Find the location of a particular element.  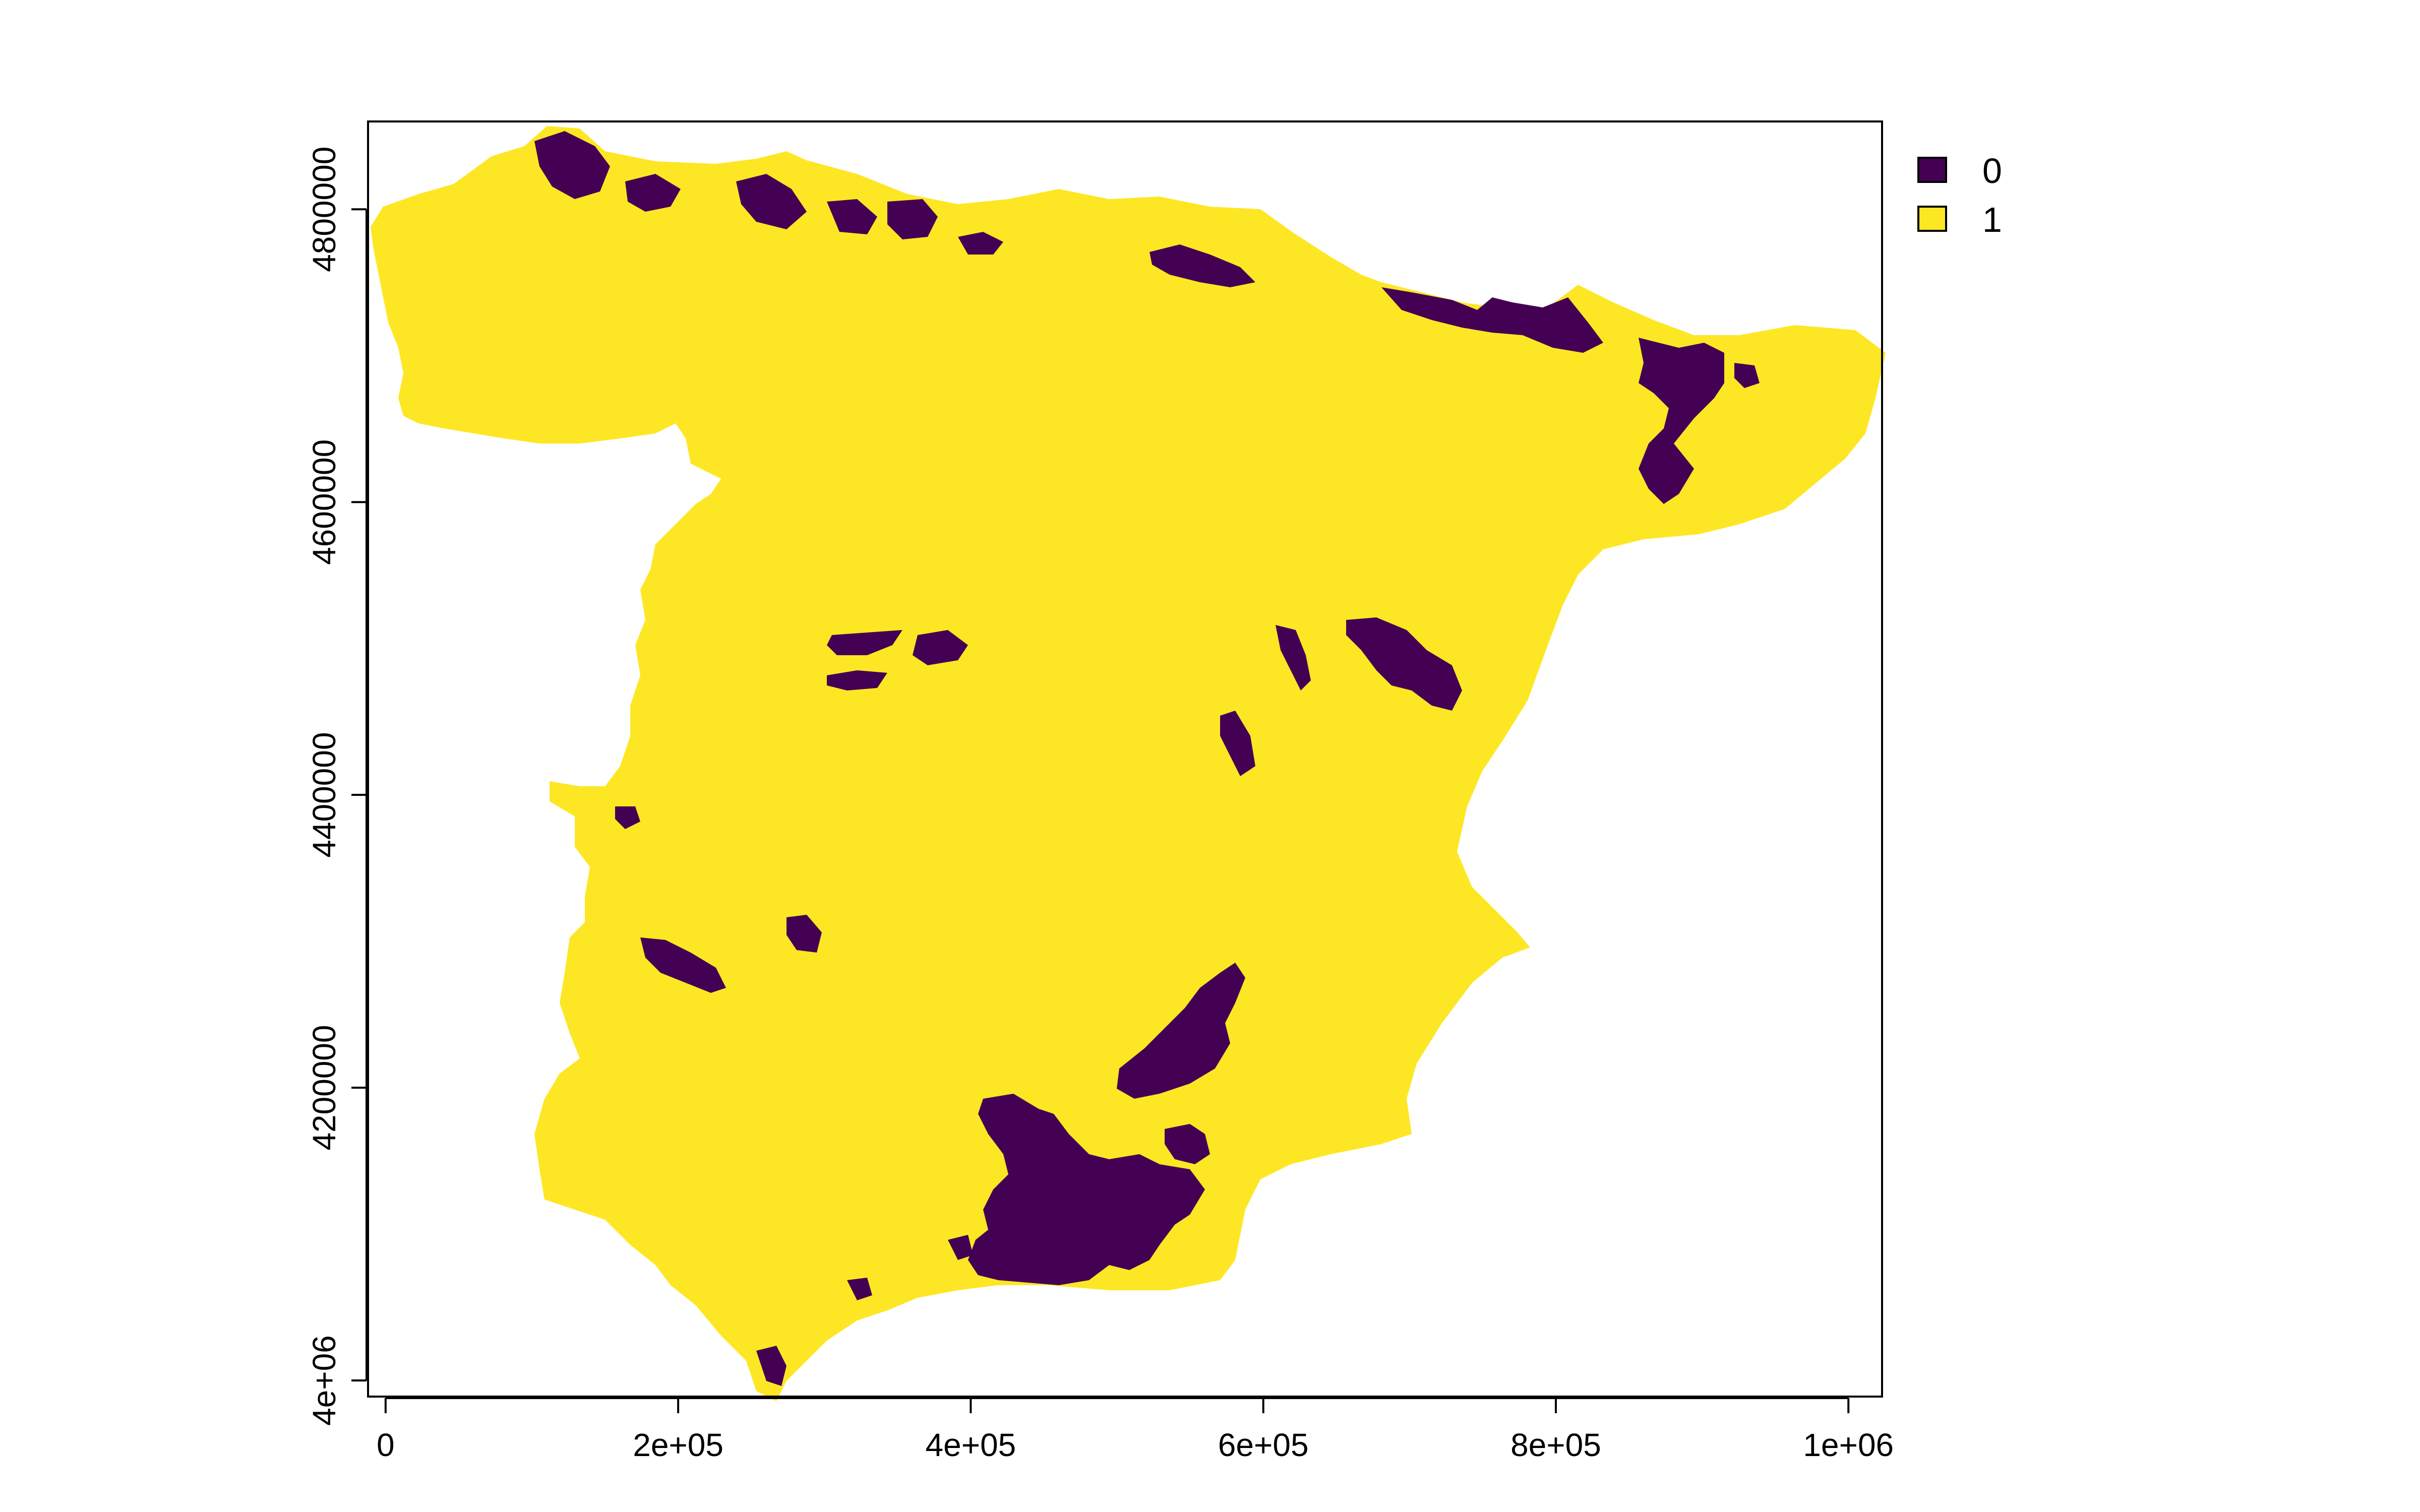

y-axis: 4e+06 4200000 4400000 4600000 4800000 is located at coordinates (337, 786).